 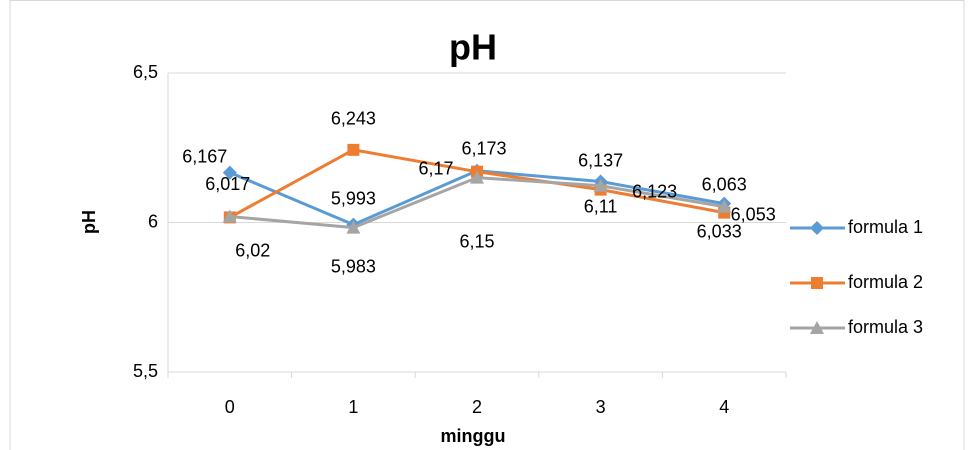 What do you see at coordinates (601, 407) in the screenshot?
I see `x-tick-label: 3` at bounding box center [601, 407].